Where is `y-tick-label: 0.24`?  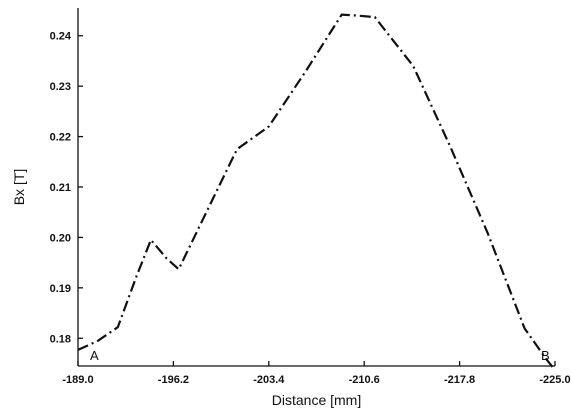 y-tick-label: 0.24 is located at coordinates (61, 37).